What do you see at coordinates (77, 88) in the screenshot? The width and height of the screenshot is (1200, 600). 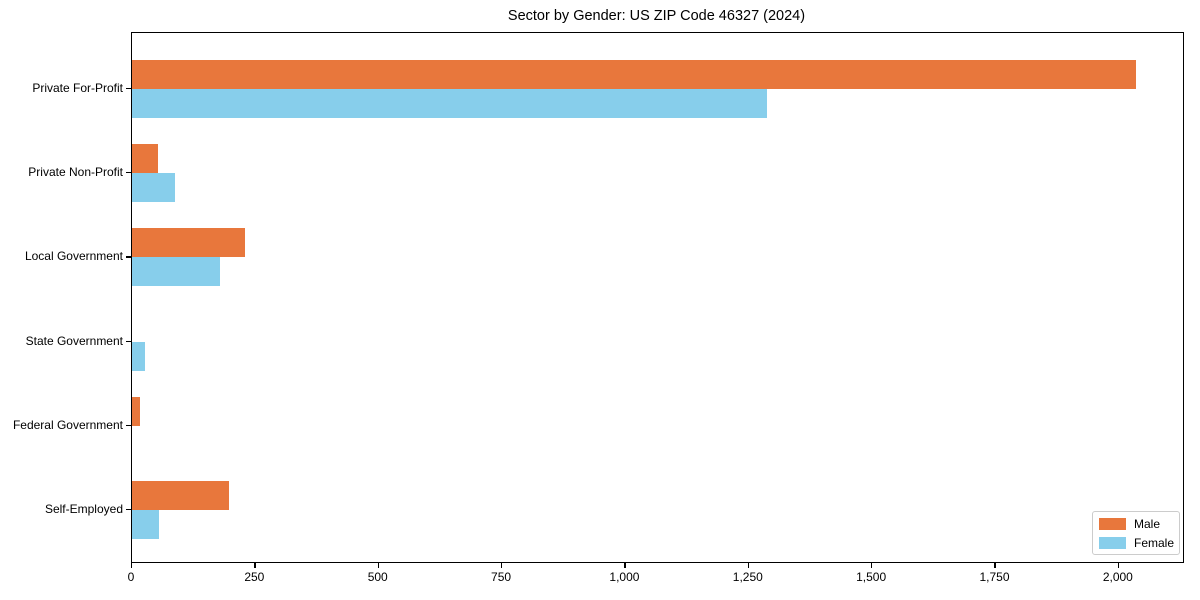 I see `category-label-0: Private For-Profit` at bounding box center [77, 88].